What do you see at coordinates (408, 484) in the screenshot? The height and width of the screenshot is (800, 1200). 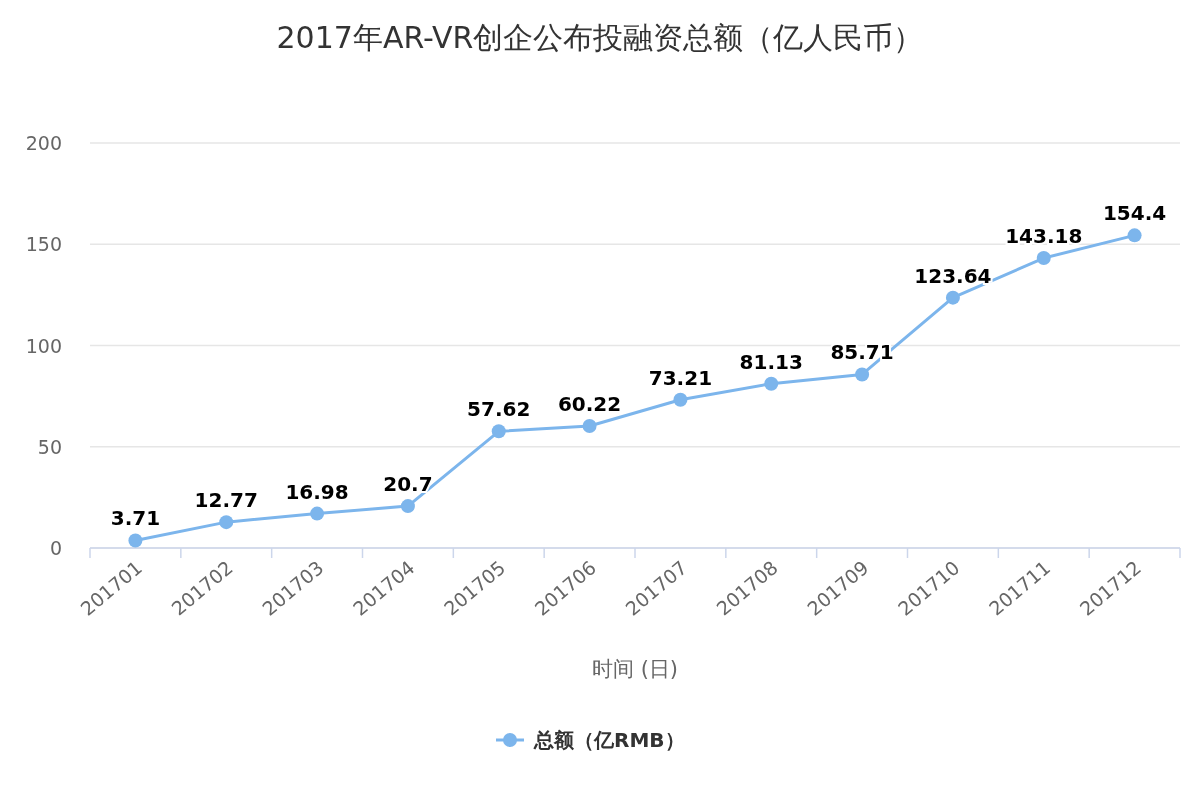 I see `data-label: 20.7` at bounding box center [408, 484].